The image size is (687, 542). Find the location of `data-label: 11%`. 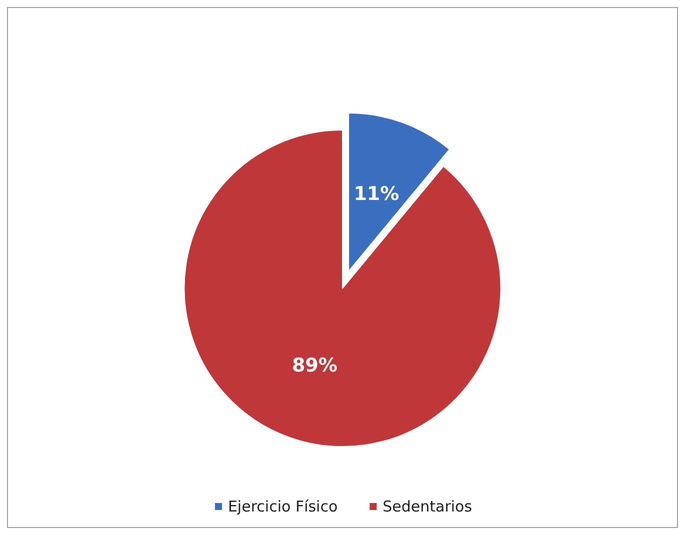

data-label: 11% is located at coordinates (377, 194).